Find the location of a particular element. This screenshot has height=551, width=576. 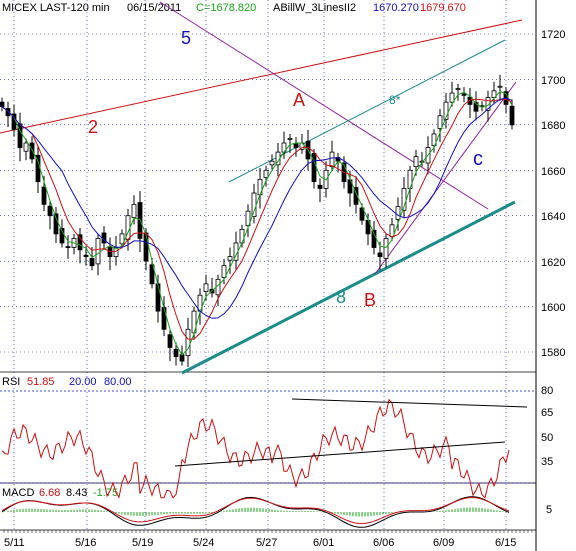

x-tick-6-15: 6/15 is located at coordinates (505, 543).